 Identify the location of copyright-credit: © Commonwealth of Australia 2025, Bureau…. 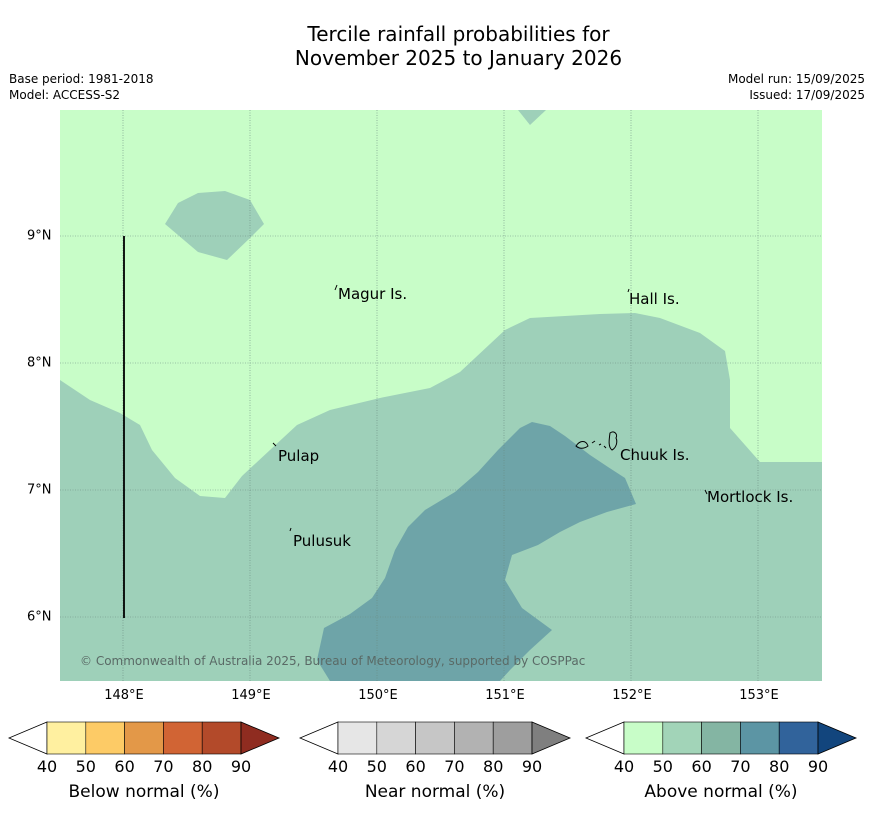
(333, 661).